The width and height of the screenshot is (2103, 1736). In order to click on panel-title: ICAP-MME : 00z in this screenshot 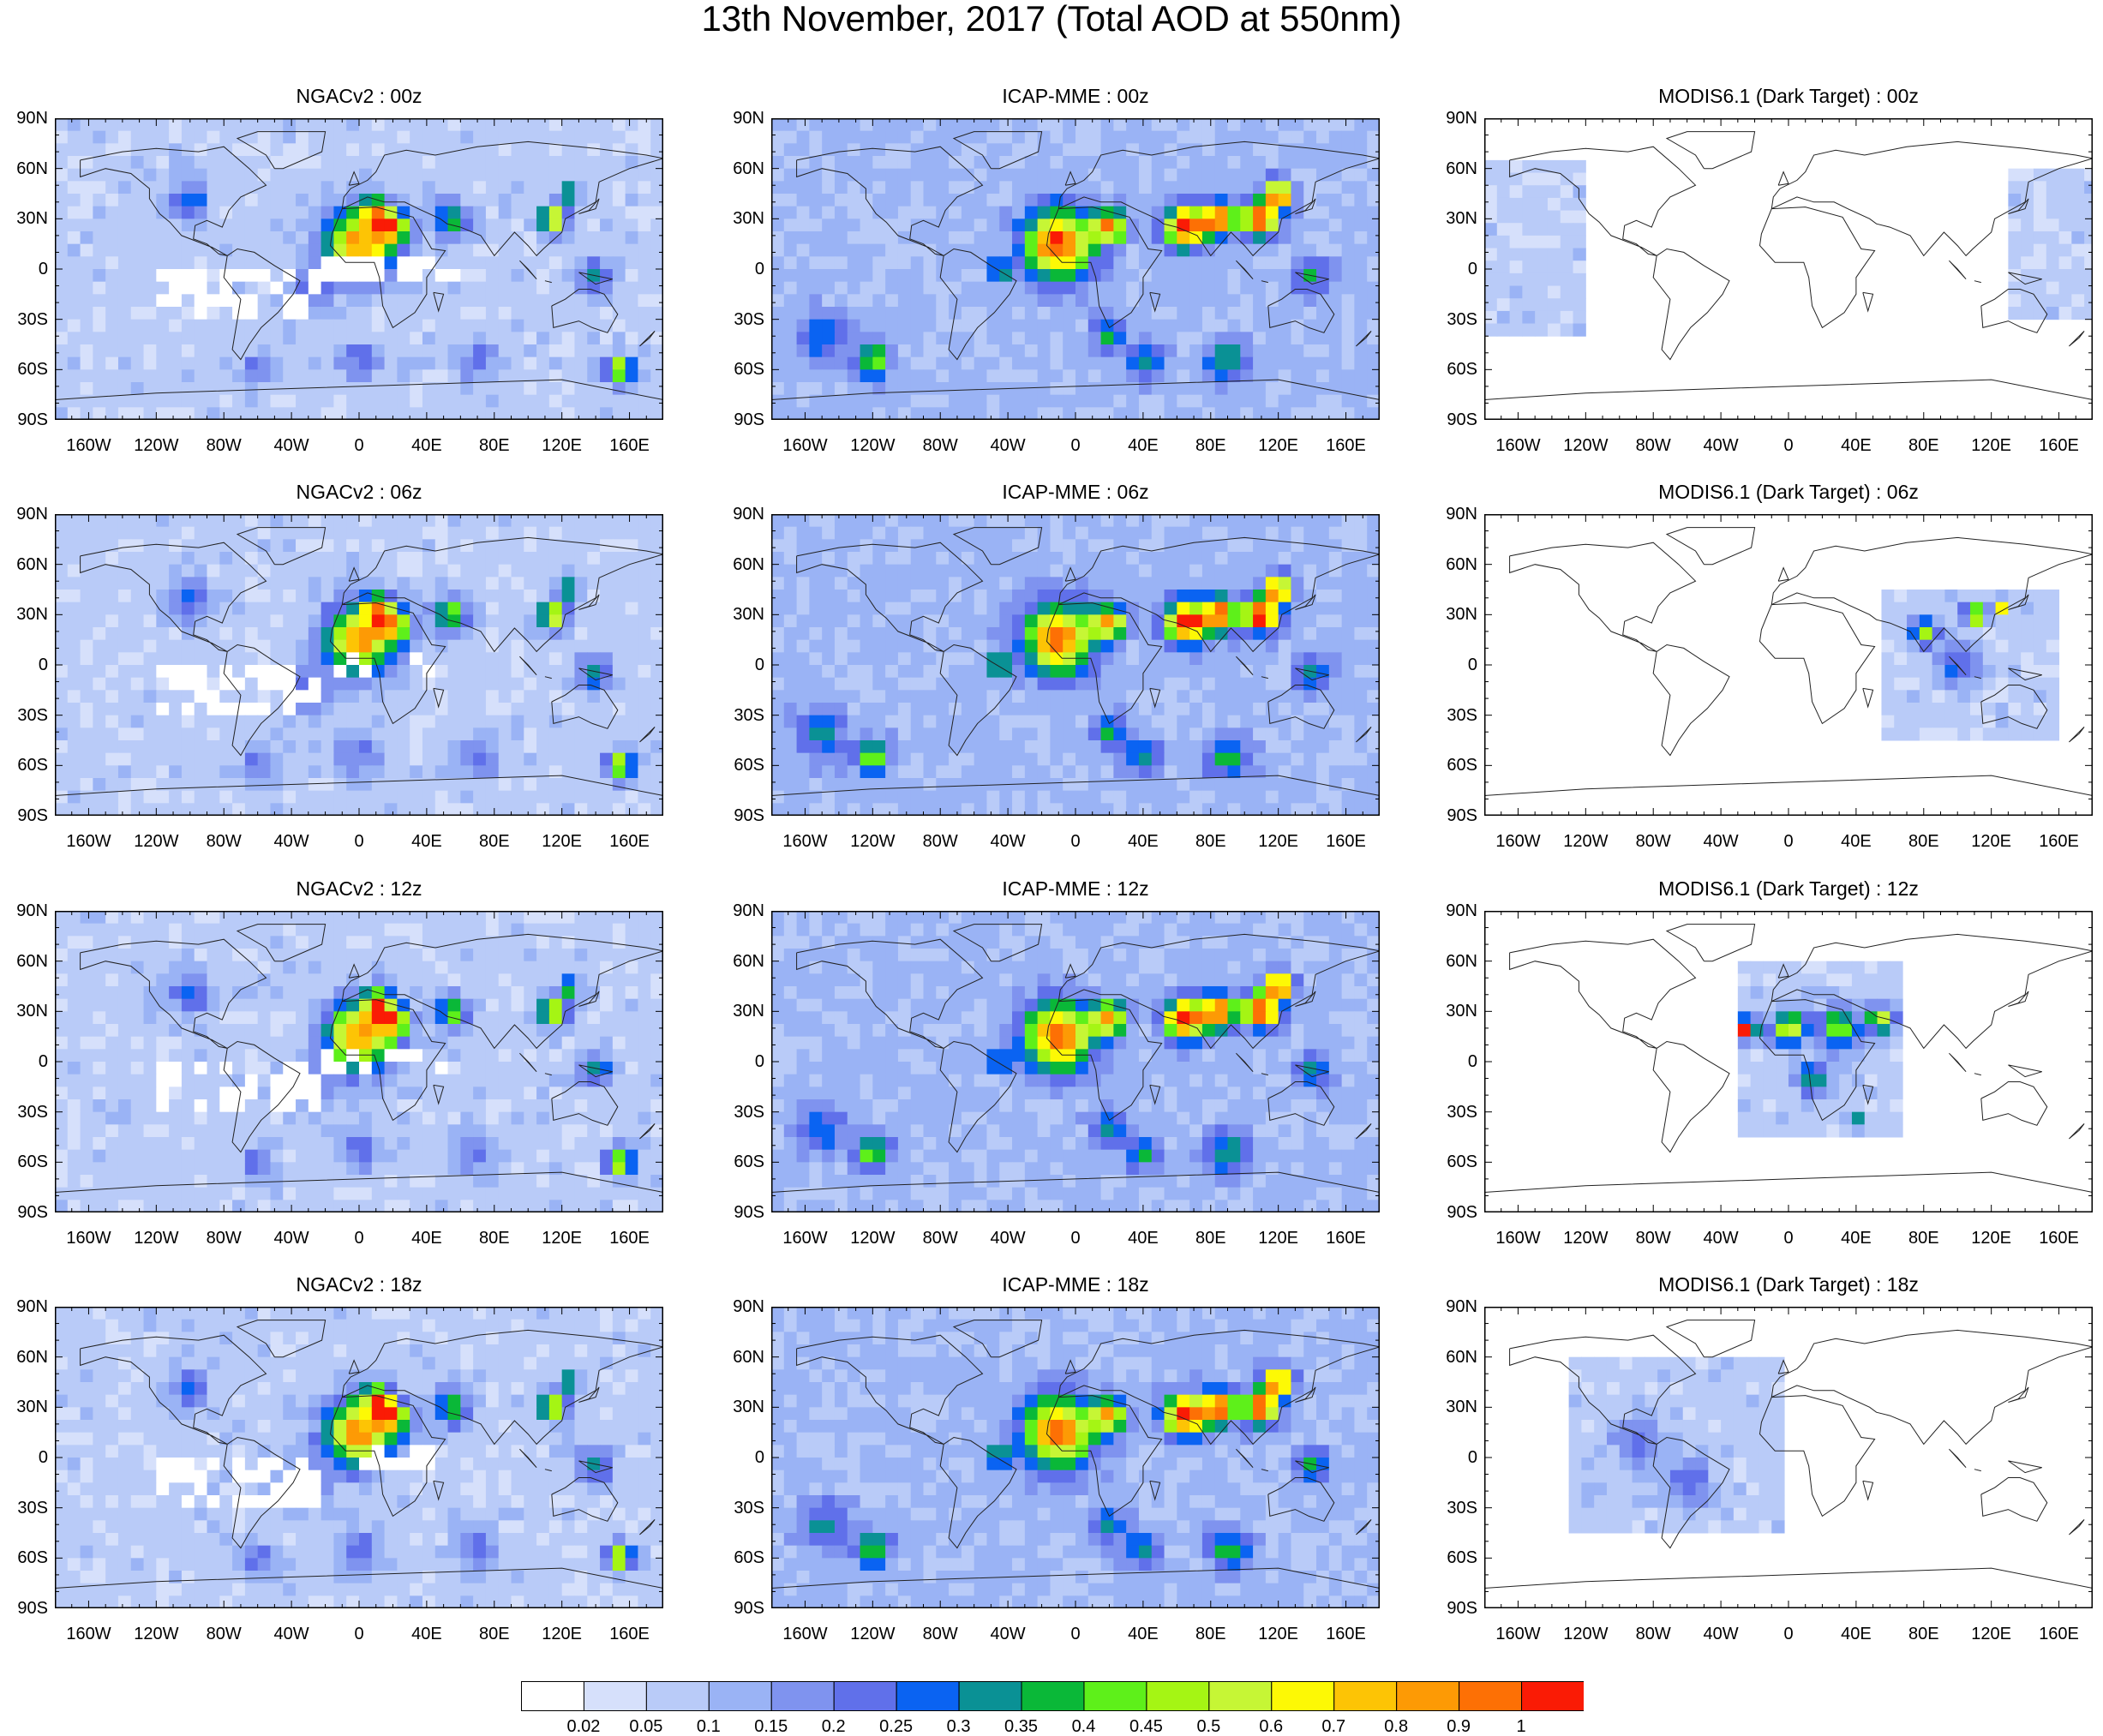, I will do `click(1075, 96)`.